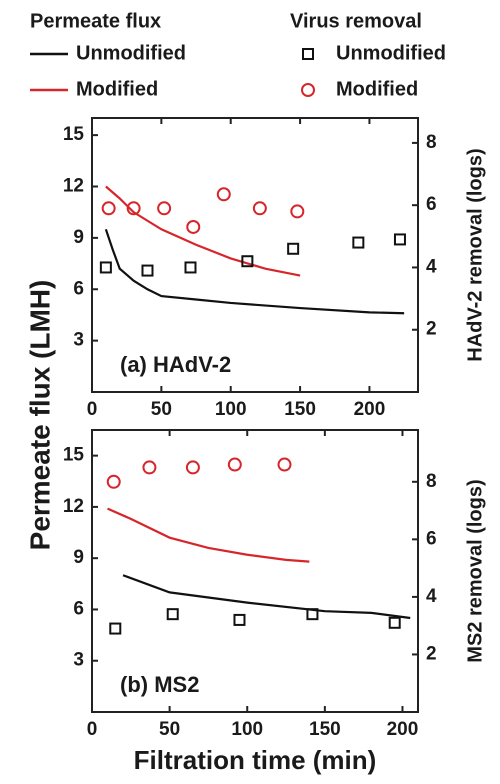 Image resolution: width=500 pixels, height=784 pixels. I want to click on panel-label: (a) HAdV-2, so click(175, 364).